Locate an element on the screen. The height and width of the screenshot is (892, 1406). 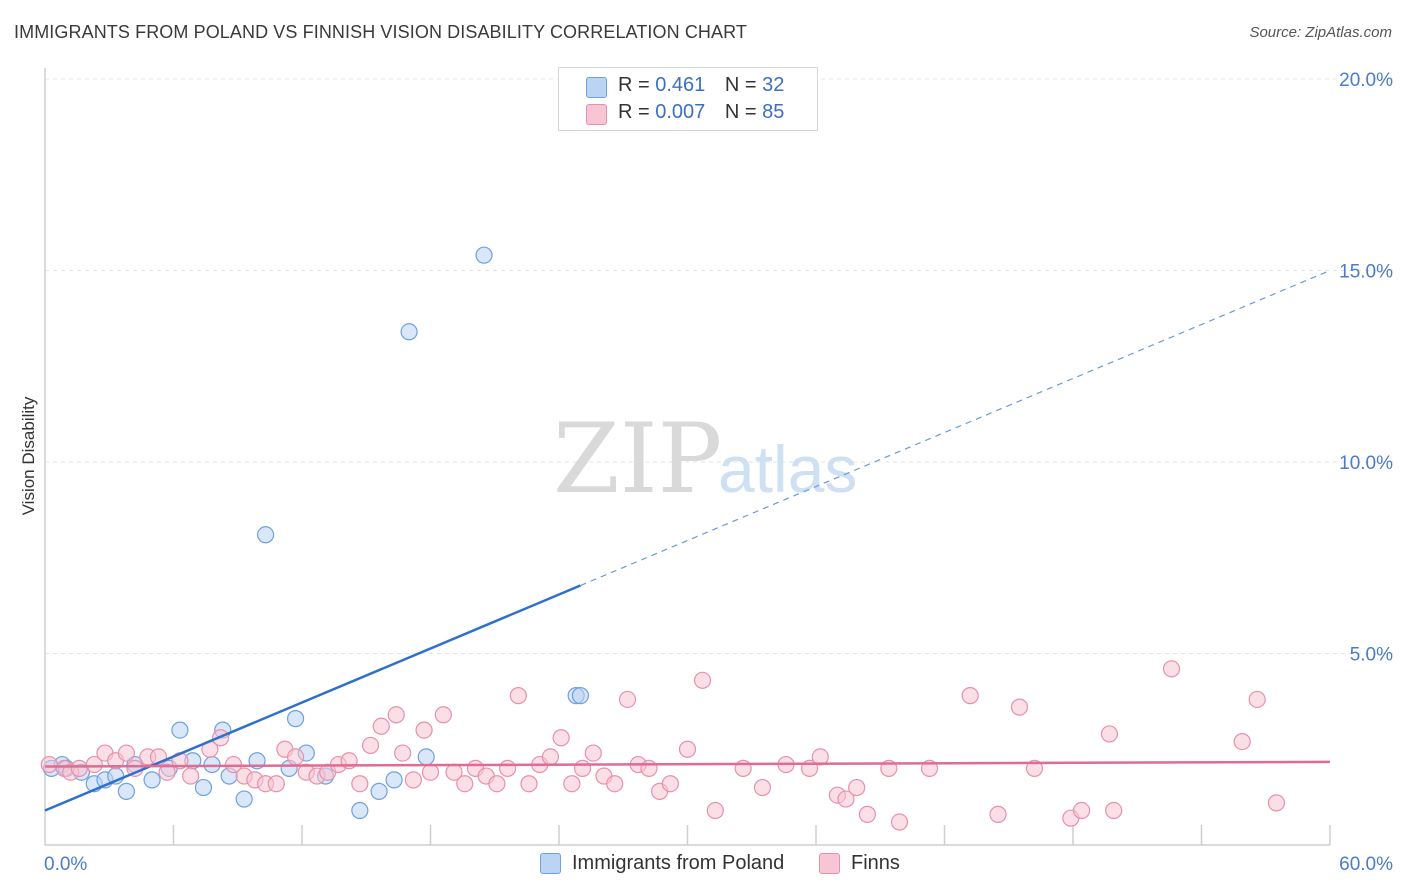
x-tick-label: 60.0% is located at coordinates (1366, 864).